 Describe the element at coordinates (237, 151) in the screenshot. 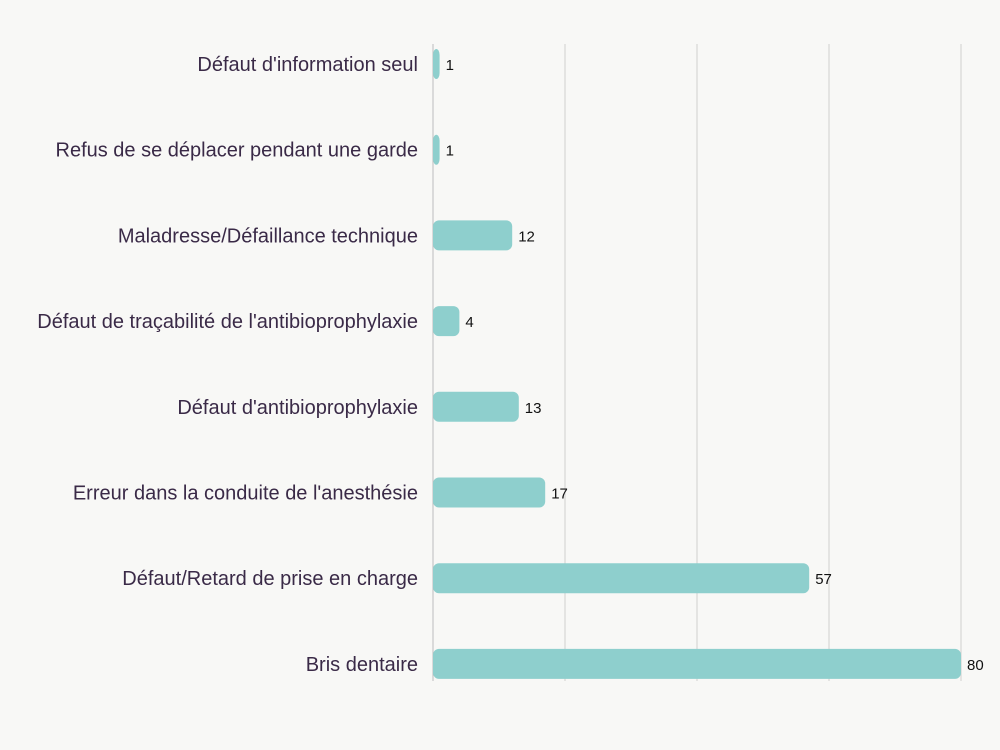

I see `category-label: Refus de se déplacer pendant une garde` at that location.